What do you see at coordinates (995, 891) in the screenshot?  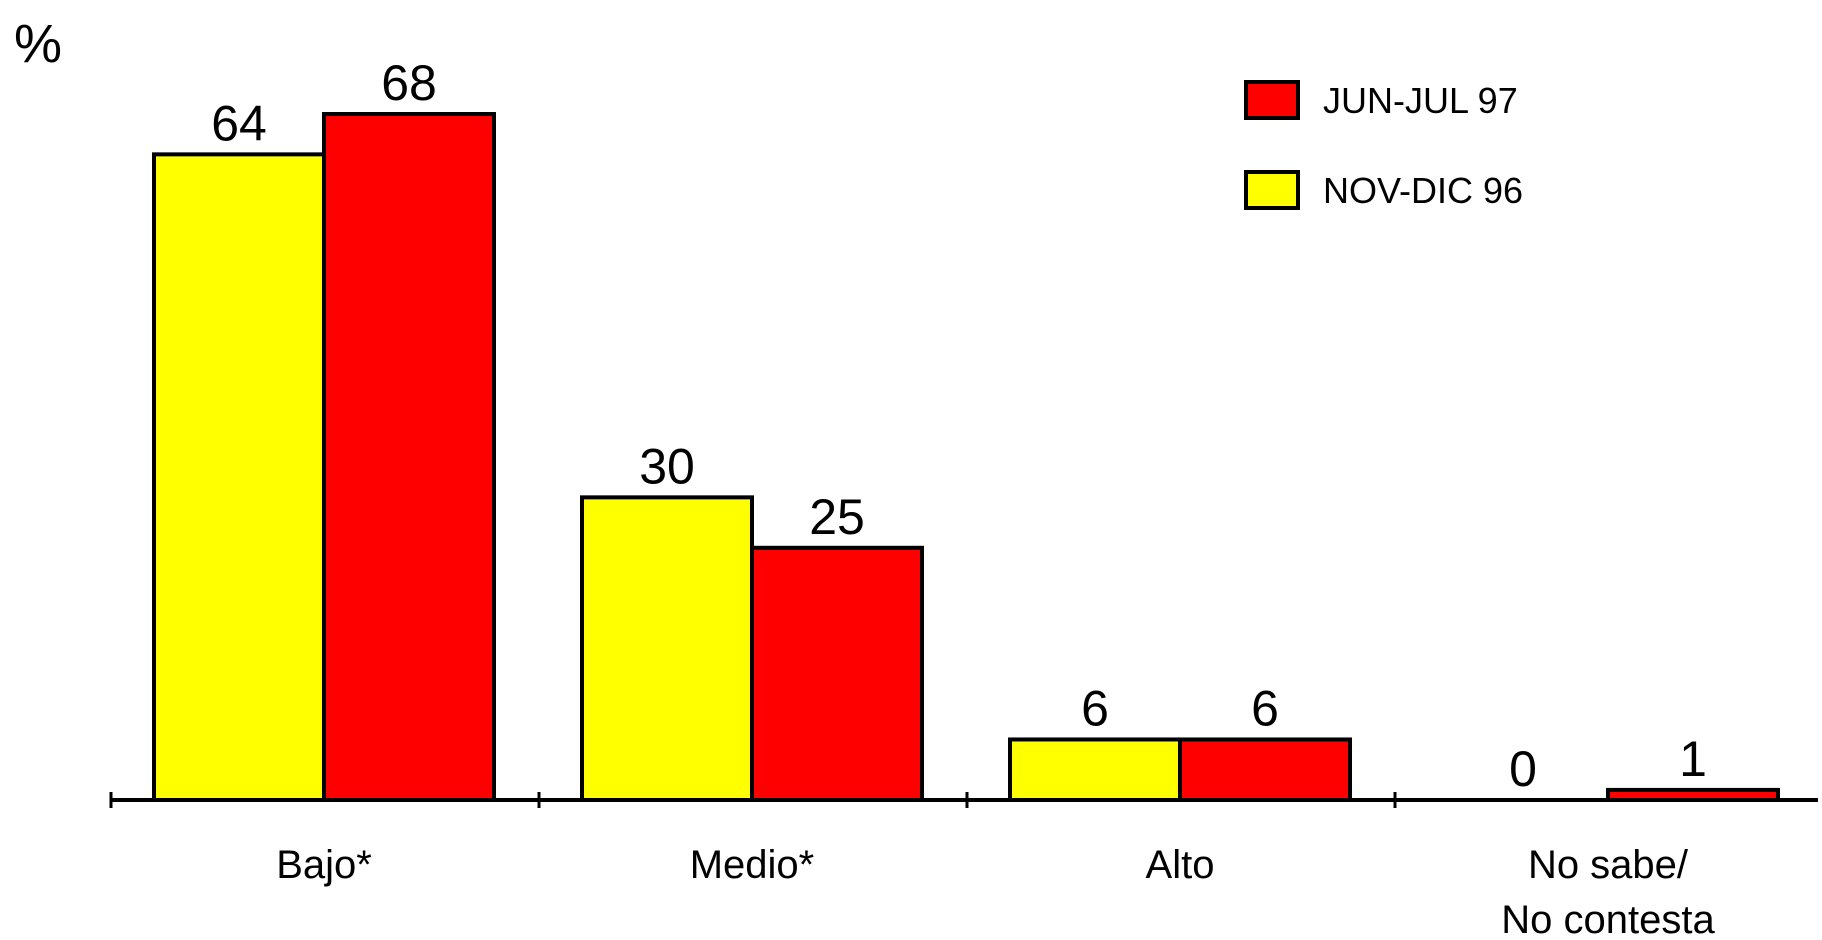 I see `category-labels: Bajo* Medio* Alto No sabe/No contesta` at bounding box center [995, 891].